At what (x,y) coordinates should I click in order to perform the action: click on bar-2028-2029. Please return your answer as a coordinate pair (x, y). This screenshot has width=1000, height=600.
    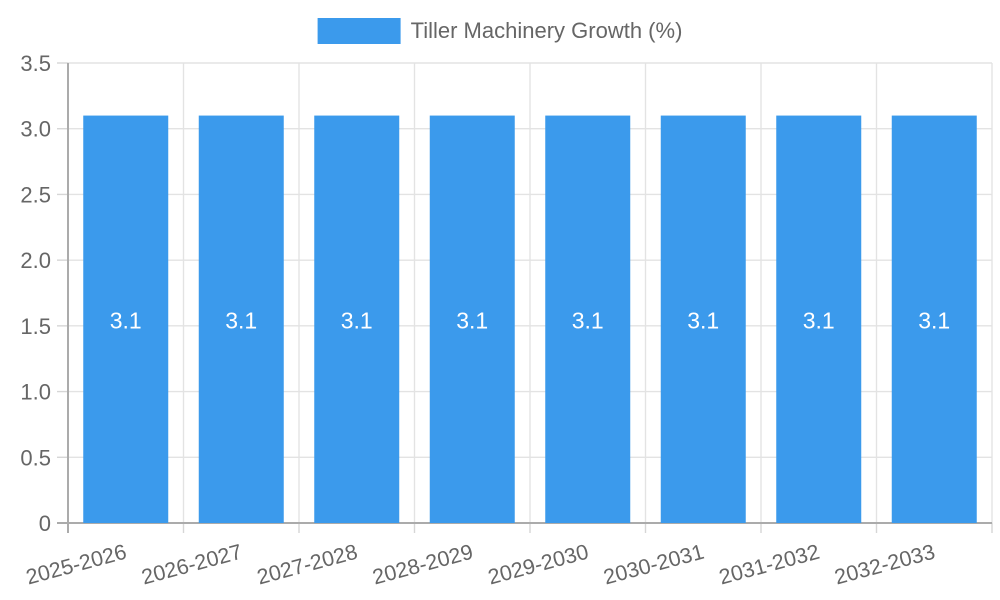
    Looking at the image, I should click on (472, 319).